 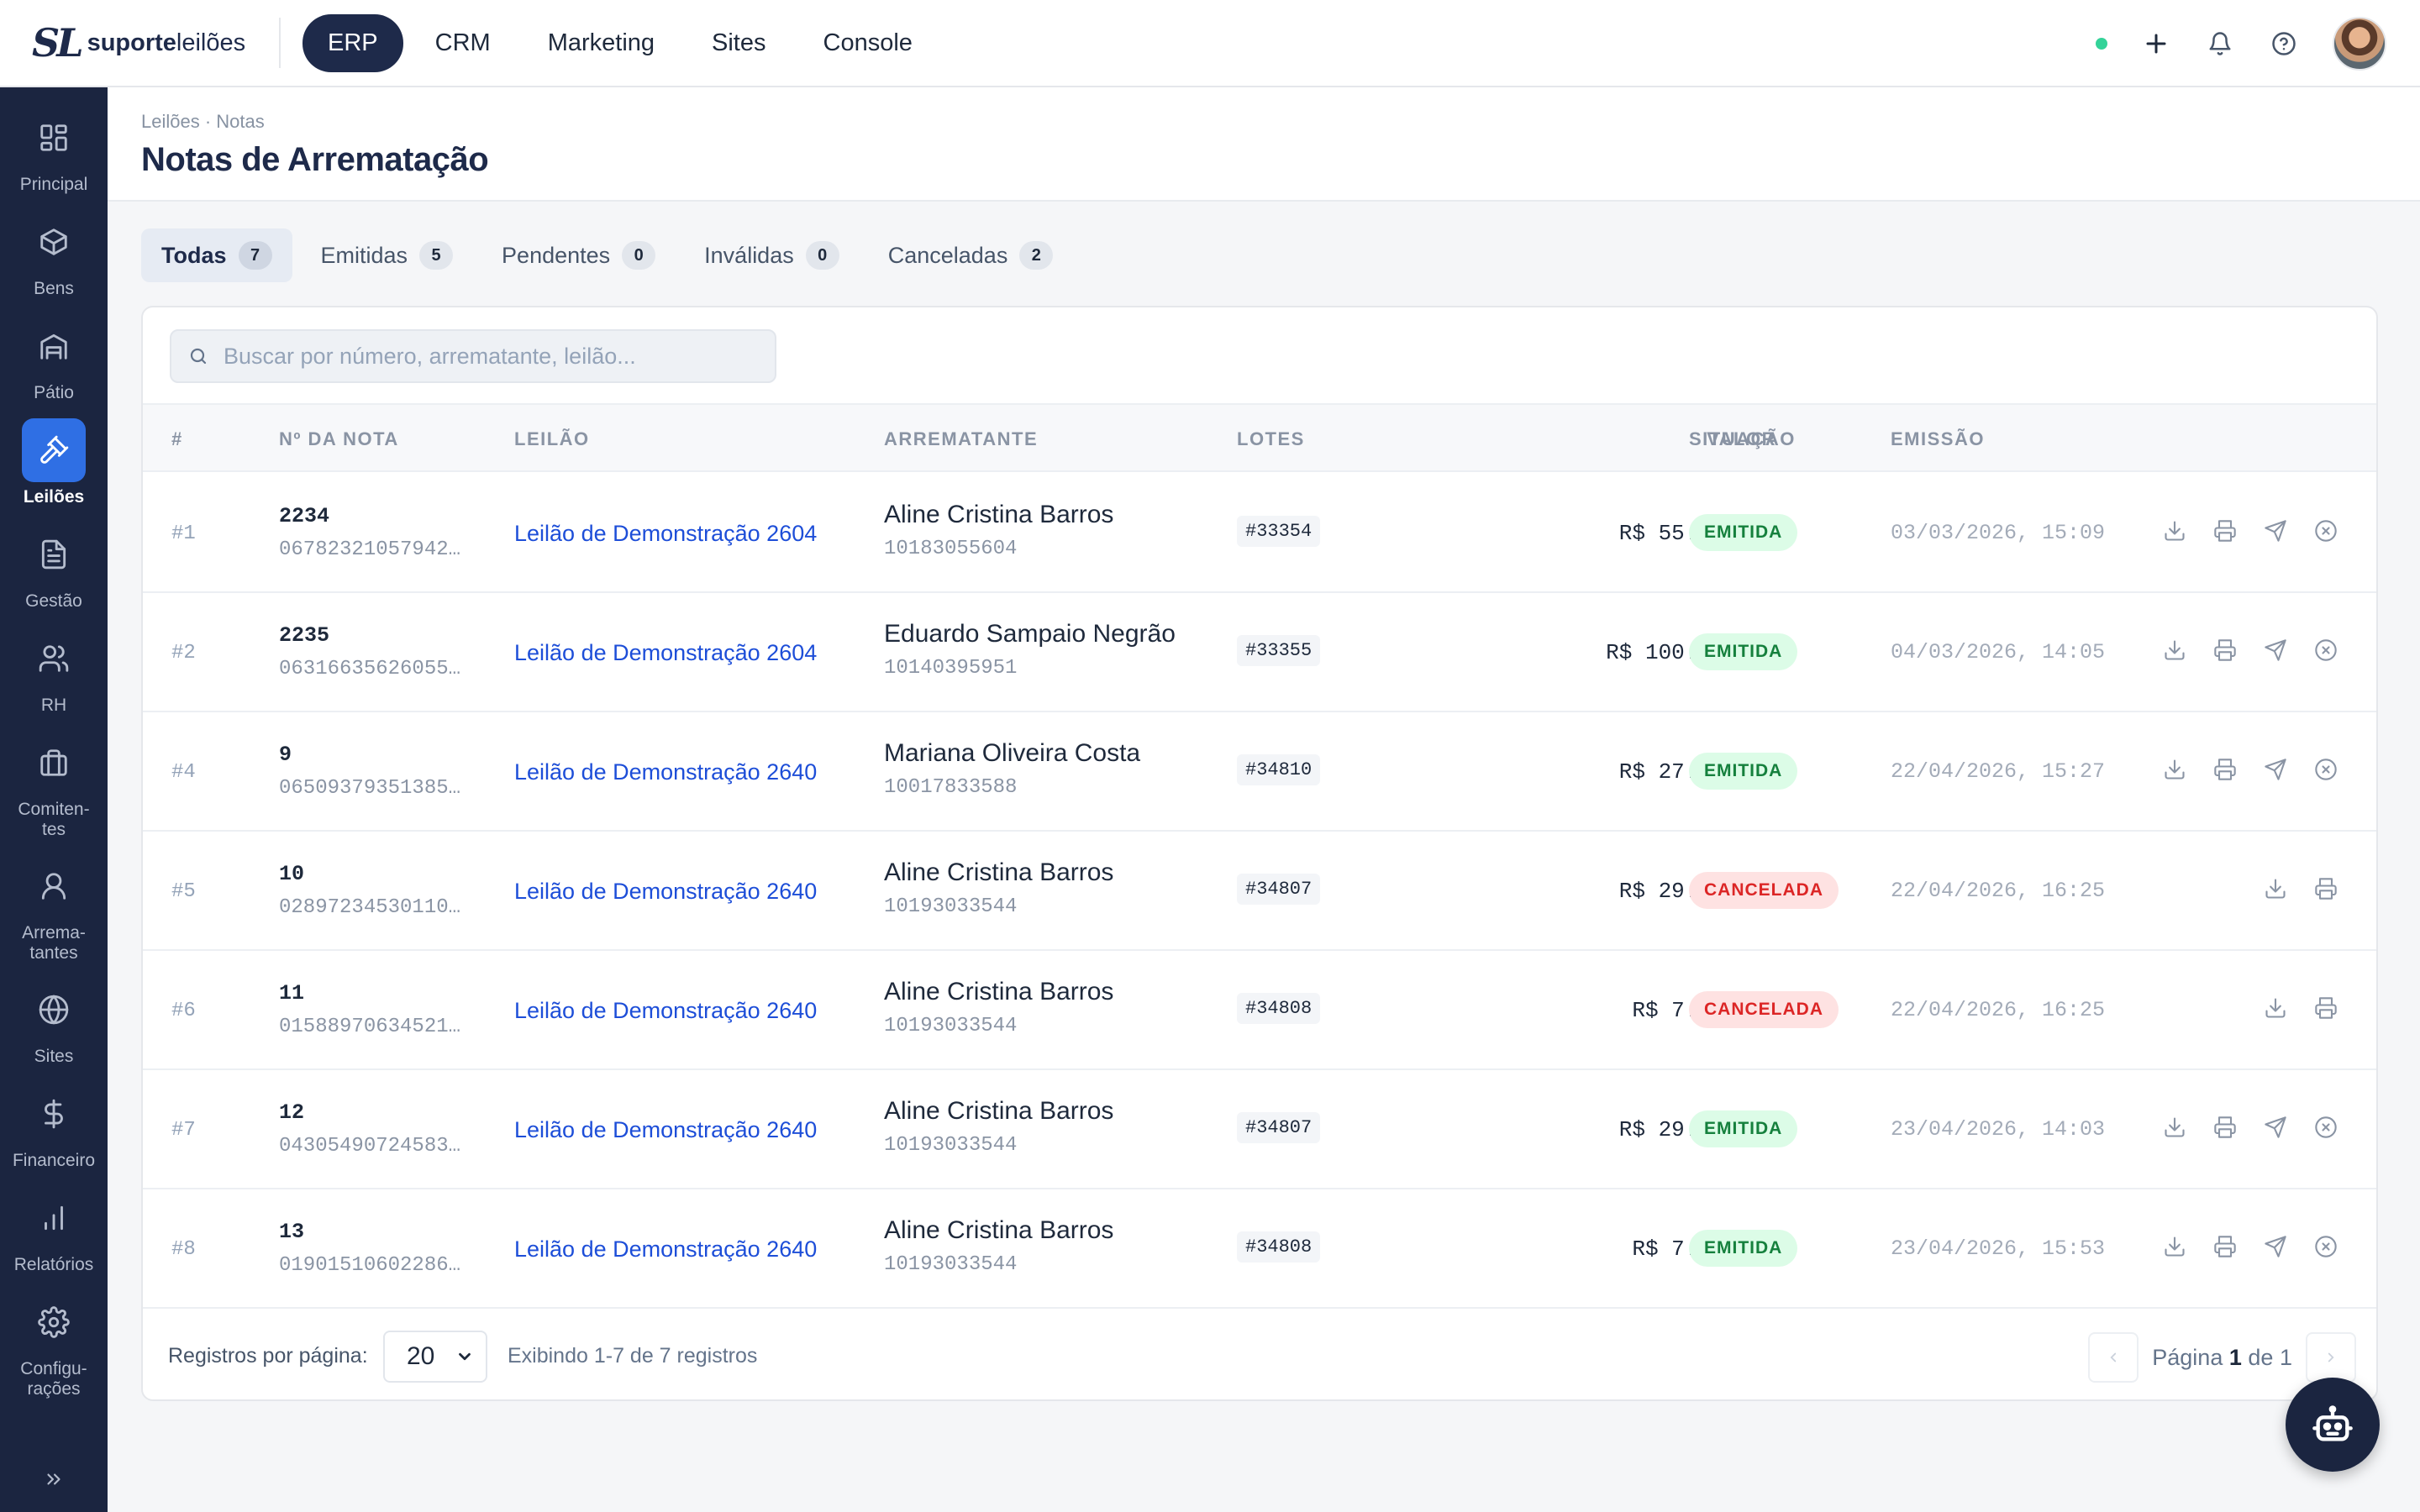 What do you see at coordinates (1743, 651) in the screenshot?
I see `status-badge: EMITIDA` at bounding box center [1743, 651].